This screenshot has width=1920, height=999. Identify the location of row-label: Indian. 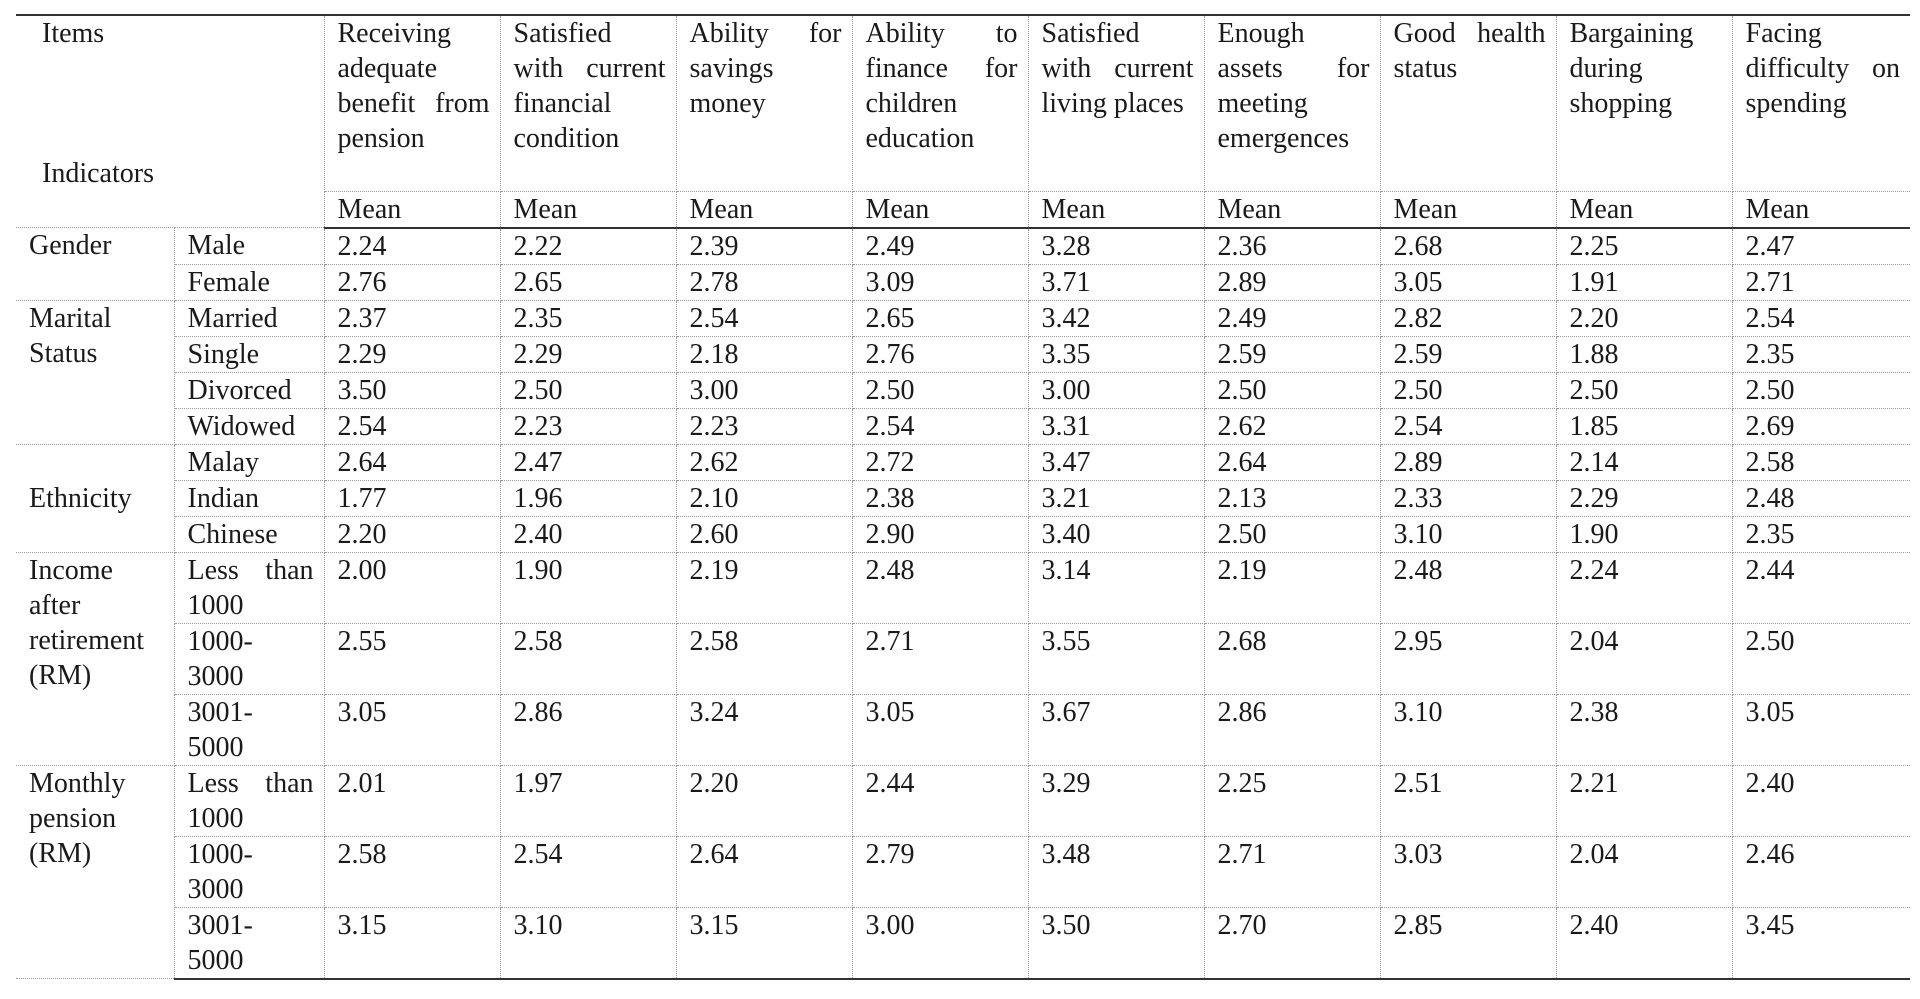
(249, 498).